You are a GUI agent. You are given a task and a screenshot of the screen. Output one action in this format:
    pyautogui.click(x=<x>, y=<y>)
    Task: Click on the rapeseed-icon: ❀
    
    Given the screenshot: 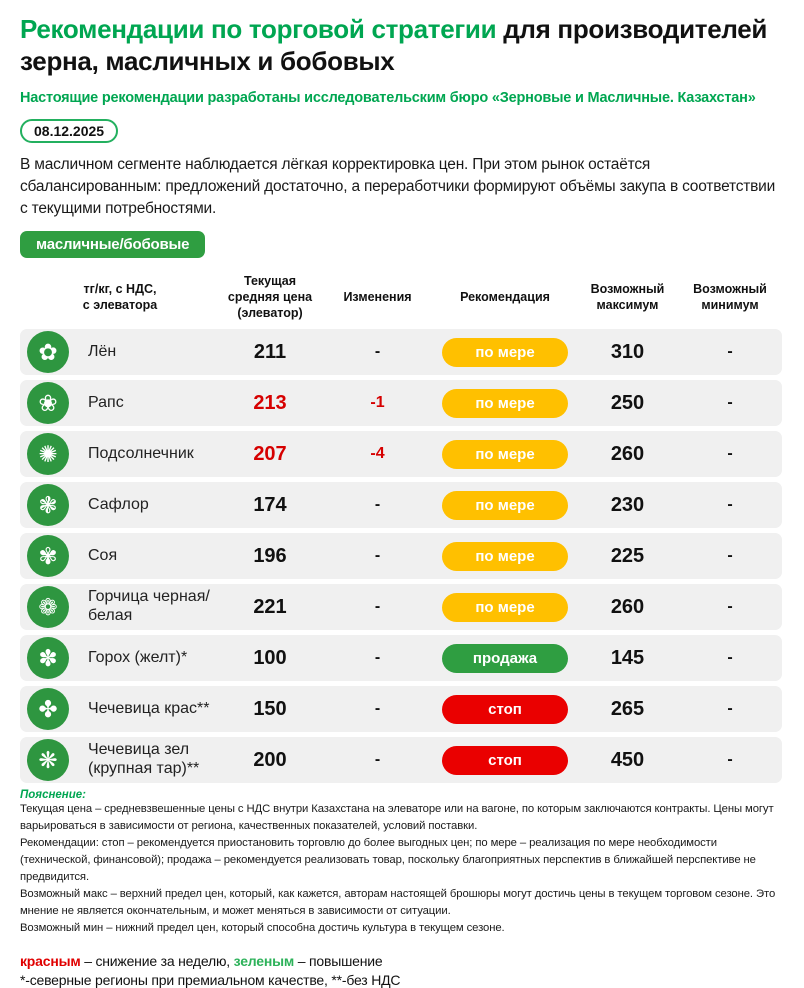 What is the action you would take?
    pyautogui.click(x=48, y=403)
    